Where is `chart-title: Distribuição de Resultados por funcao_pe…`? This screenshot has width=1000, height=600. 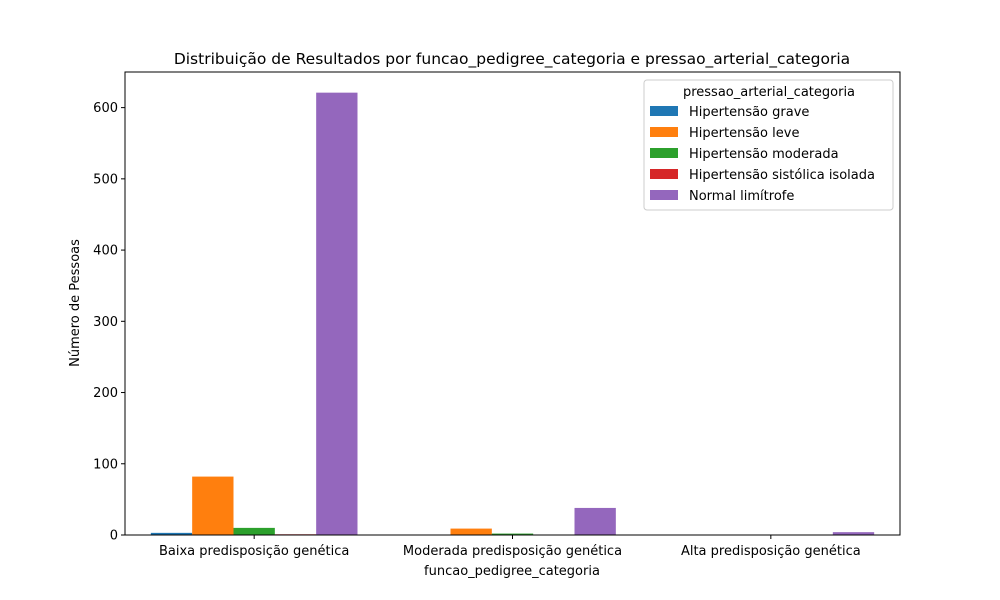
chart-title: Distribuição de Resultados por funcao_pe… is located at coordinates (512, 59).